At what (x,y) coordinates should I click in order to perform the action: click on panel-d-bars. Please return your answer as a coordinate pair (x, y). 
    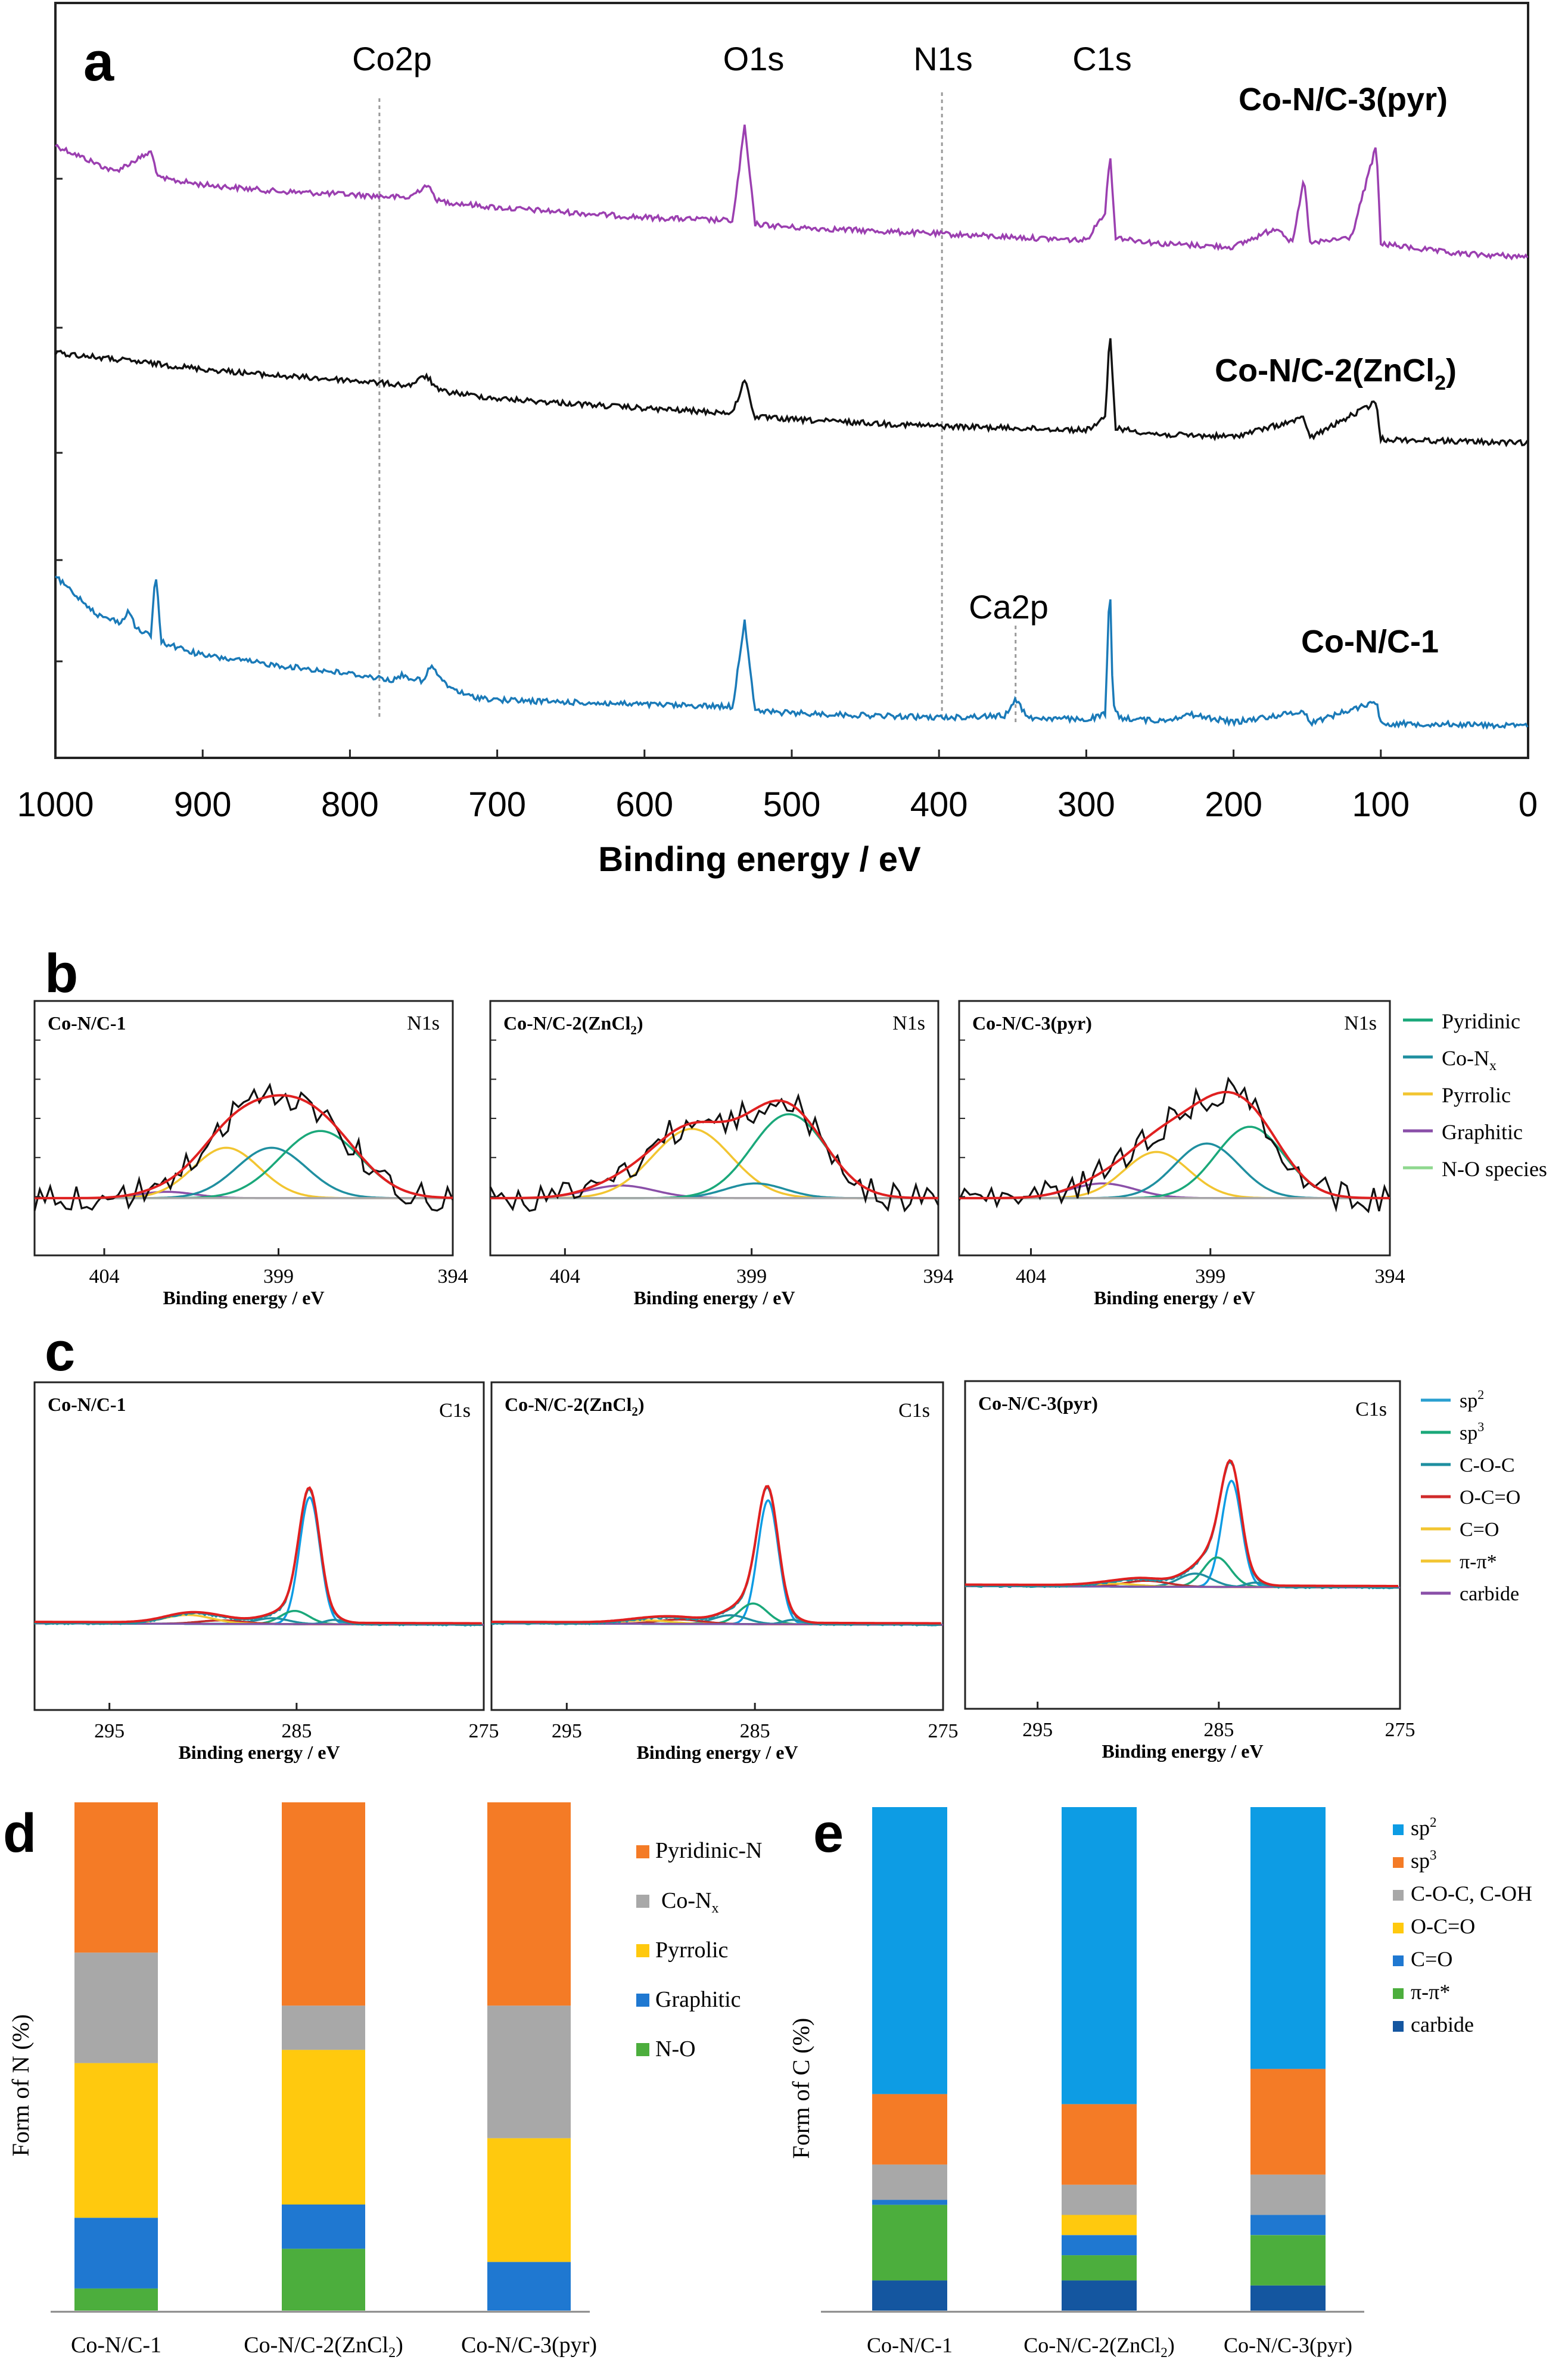
    Looking at the image, I should click on (322, 2057).